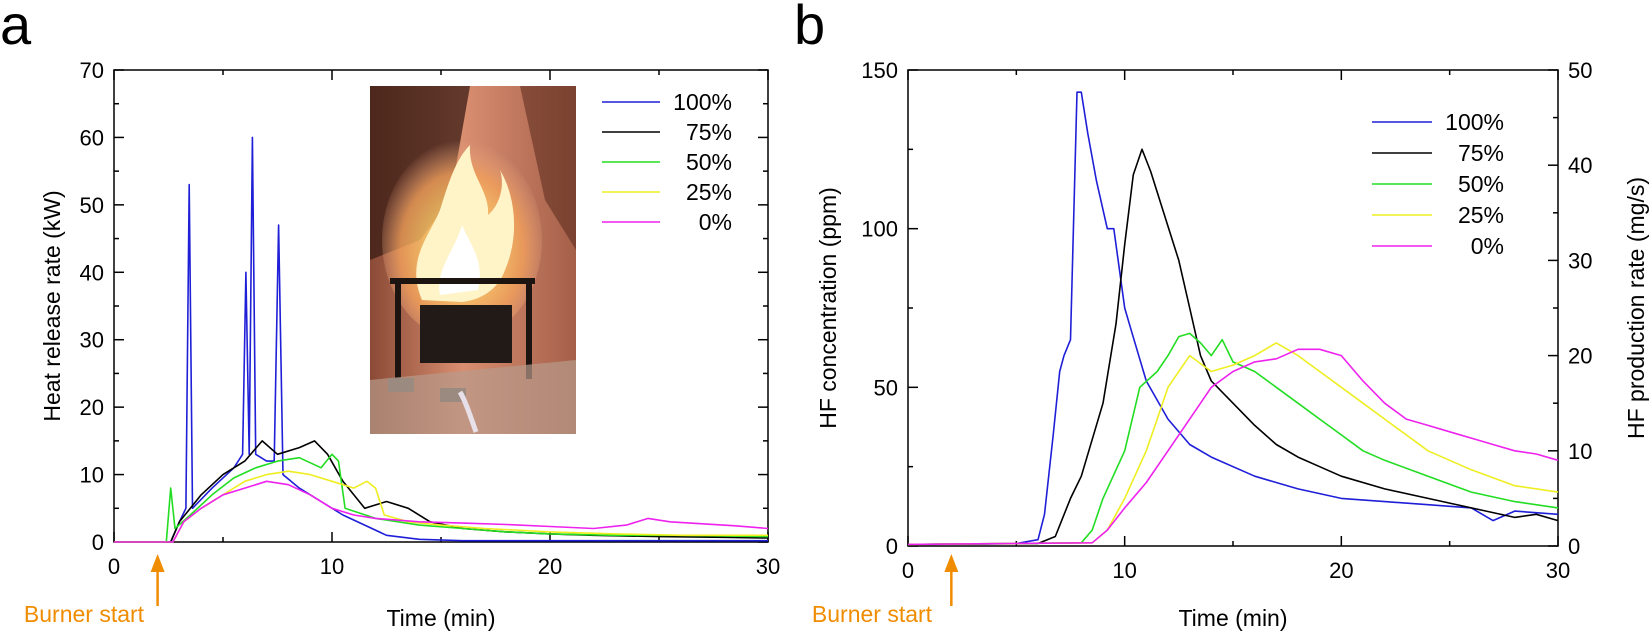 The width and height of the screenshot is (1650, 634). I want to click on y-axis-title-a: Heat release rate (kW), so click(52, 305).